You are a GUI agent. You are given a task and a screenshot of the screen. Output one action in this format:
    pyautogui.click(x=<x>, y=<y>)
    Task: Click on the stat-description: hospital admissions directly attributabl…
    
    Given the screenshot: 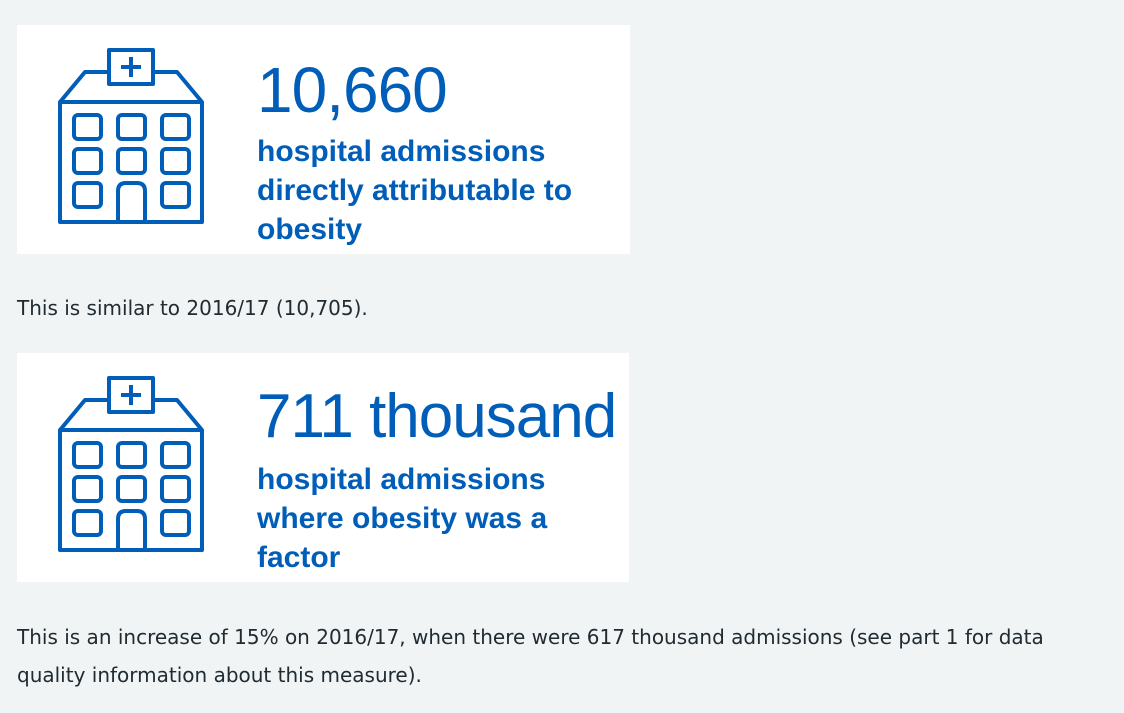 What is the action you would take?
    pyautogui.click(x=415, y=190)
    